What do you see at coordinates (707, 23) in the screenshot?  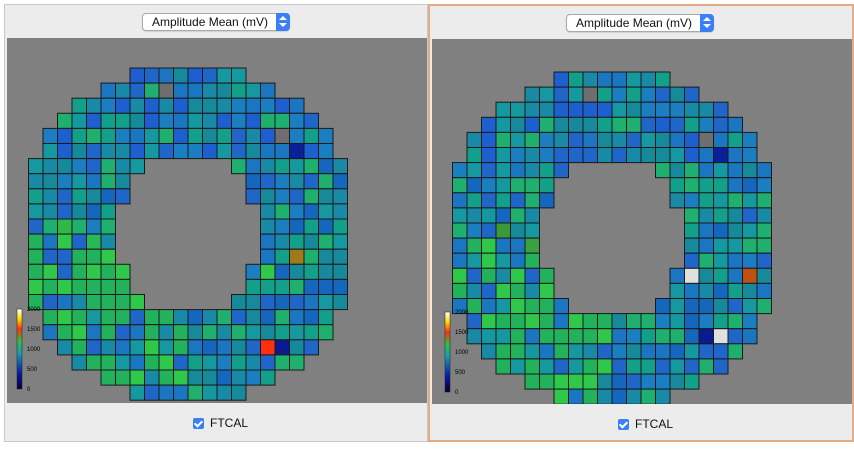 I see `chevron-up-down-icon` at bounding box center [707, 23].